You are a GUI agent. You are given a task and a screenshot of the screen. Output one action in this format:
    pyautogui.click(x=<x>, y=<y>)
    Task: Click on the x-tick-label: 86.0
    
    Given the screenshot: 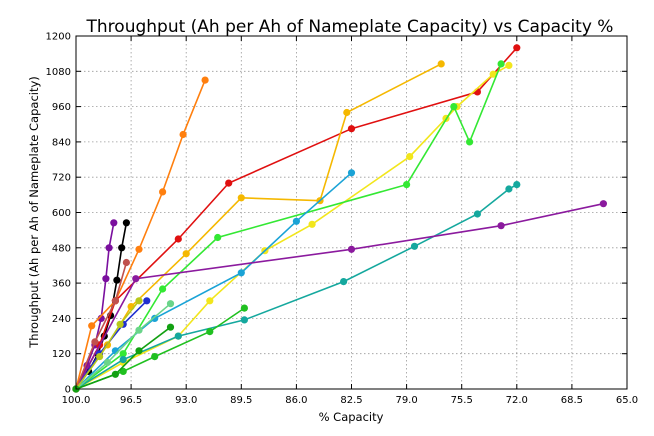 What is the action you would take?
    pyautogui.click(x=296, y=400)
    